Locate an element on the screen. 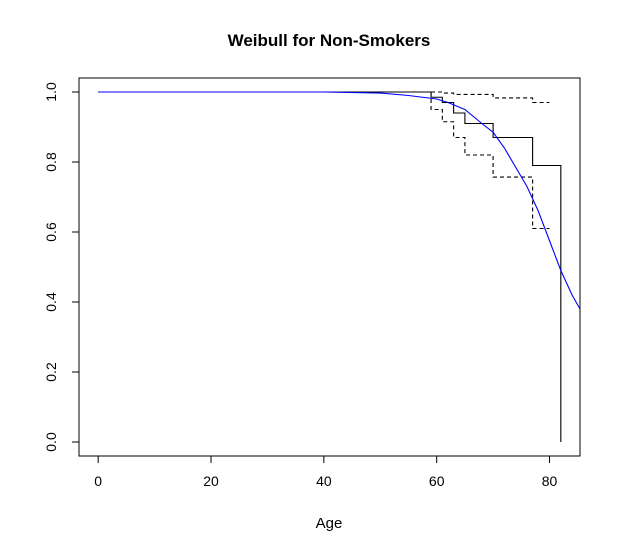  chart-title: Weibull for Non-Smokers is located at coordinates (329, 40).